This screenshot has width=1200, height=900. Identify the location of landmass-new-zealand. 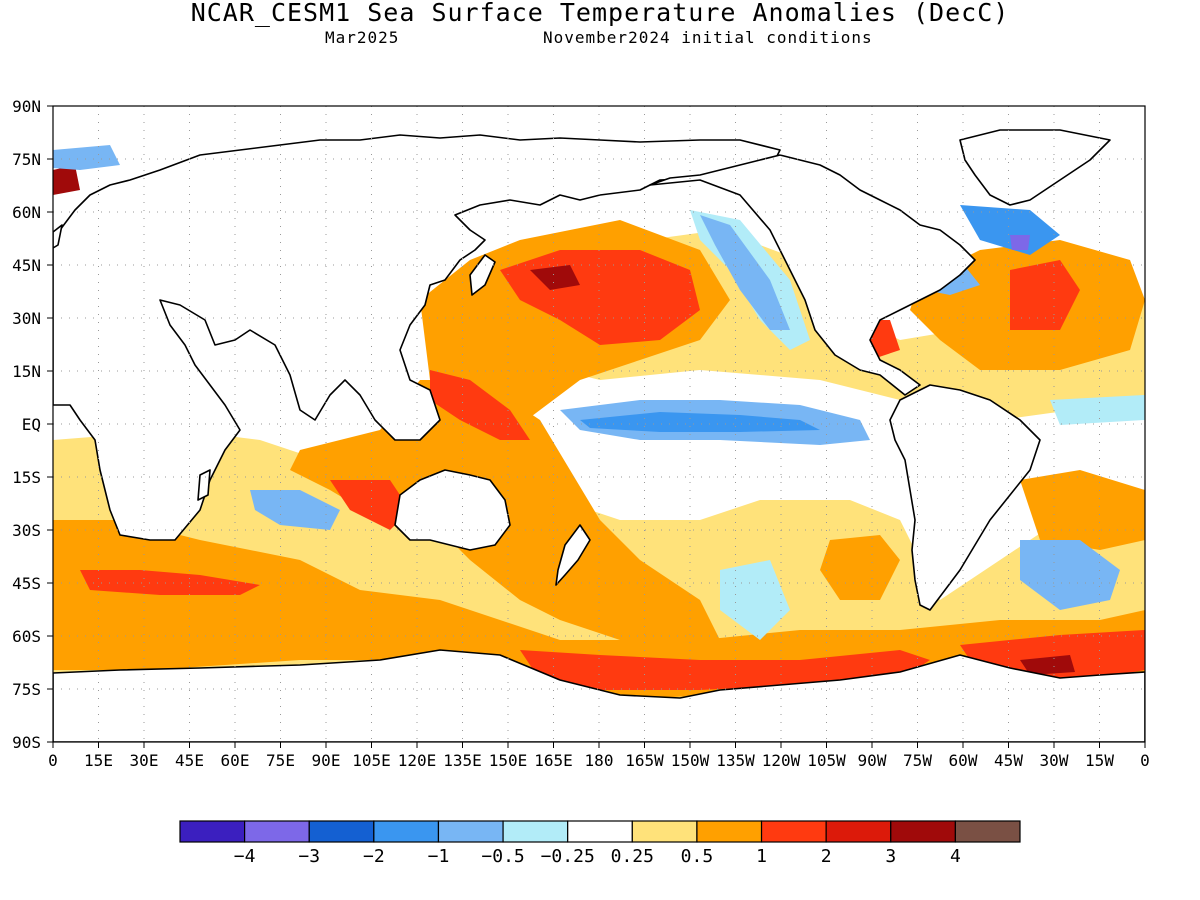
(573, 555).